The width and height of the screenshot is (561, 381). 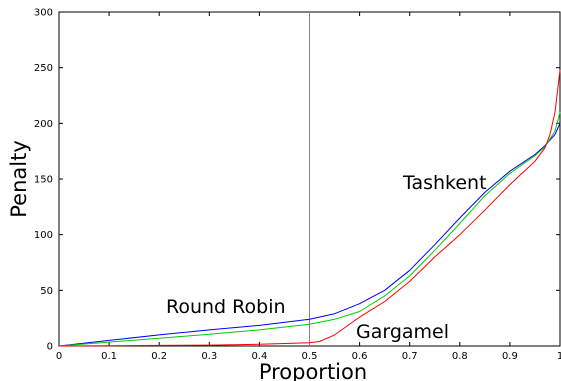 What do you see at coordinates (402, 332) in the screenshot?
I see `gargamel-label: Gargamel` at bounding box center [402, 332].